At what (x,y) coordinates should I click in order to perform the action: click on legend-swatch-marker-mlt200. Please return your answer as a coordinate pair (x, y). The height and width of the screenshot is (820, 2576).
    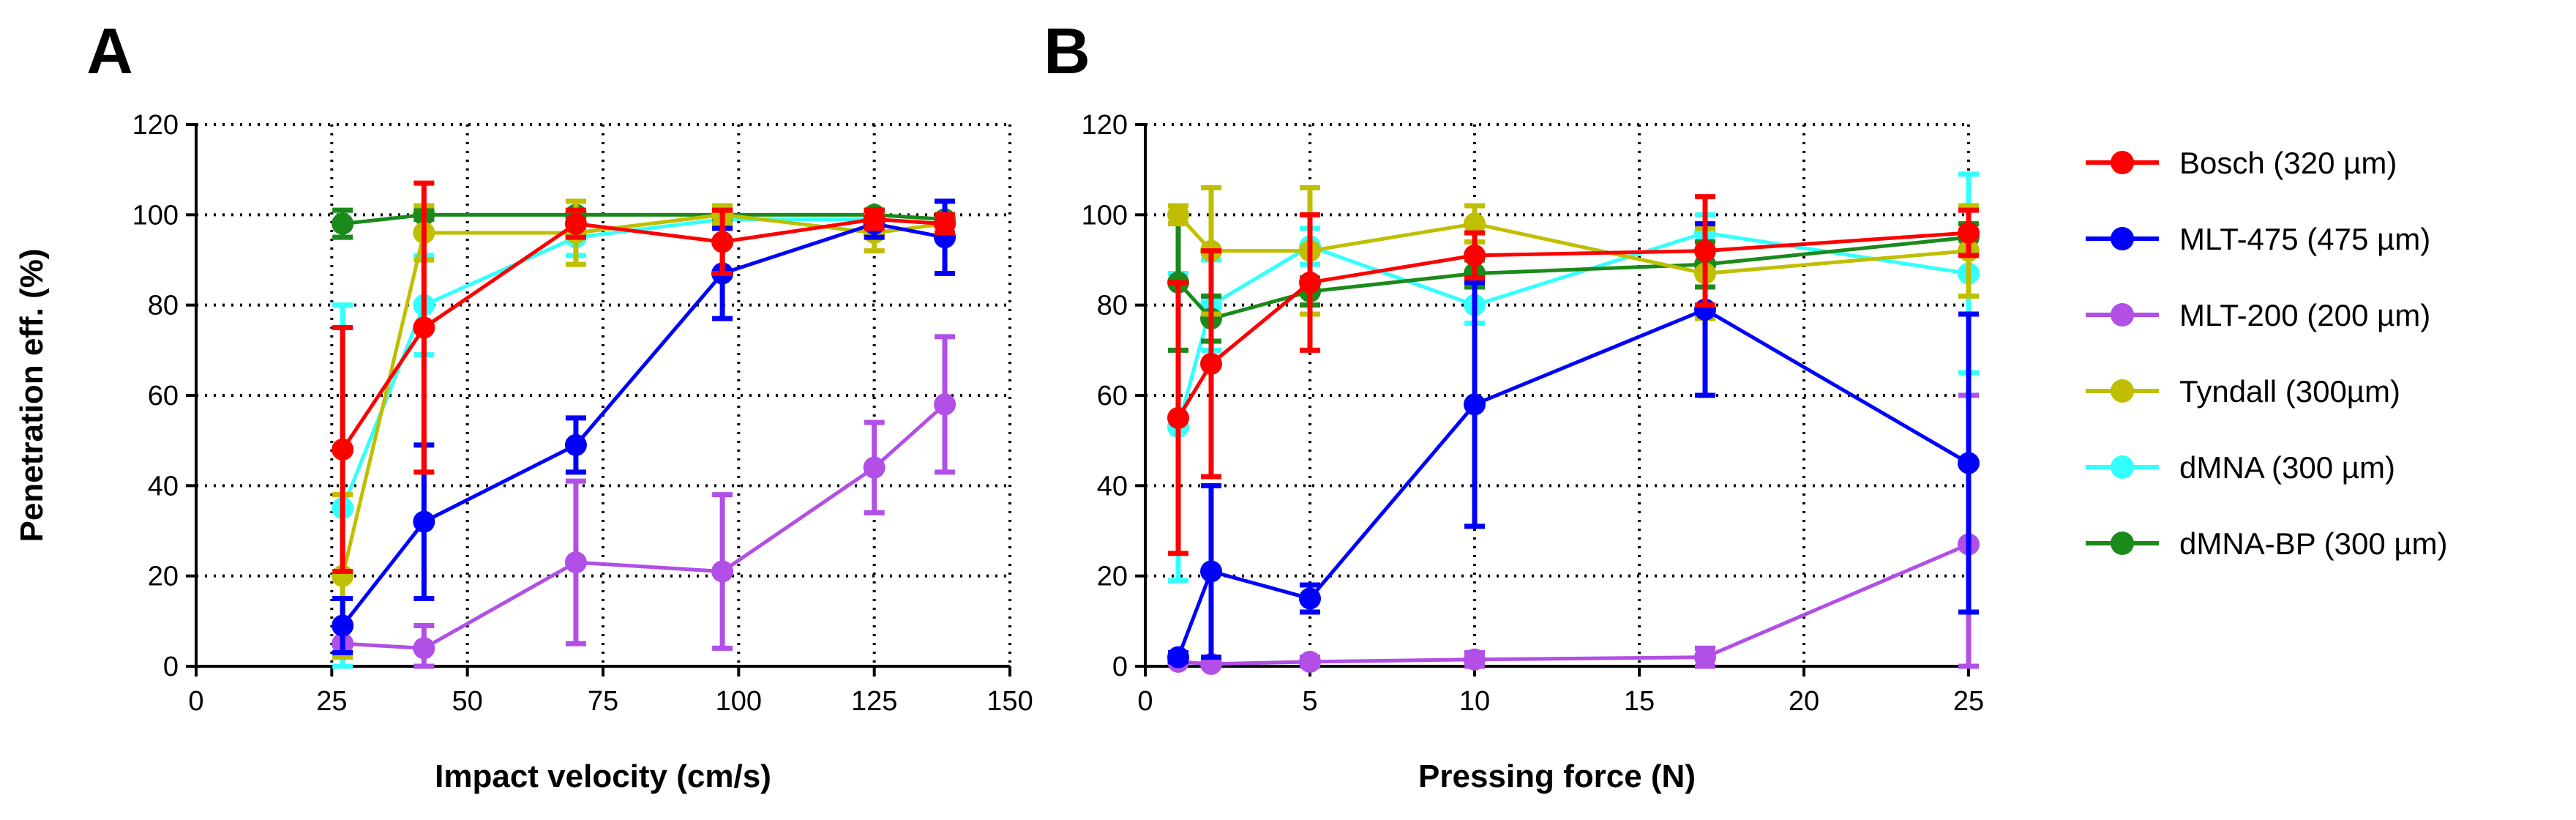
    Looking at the image, I should click on (2122, 315).